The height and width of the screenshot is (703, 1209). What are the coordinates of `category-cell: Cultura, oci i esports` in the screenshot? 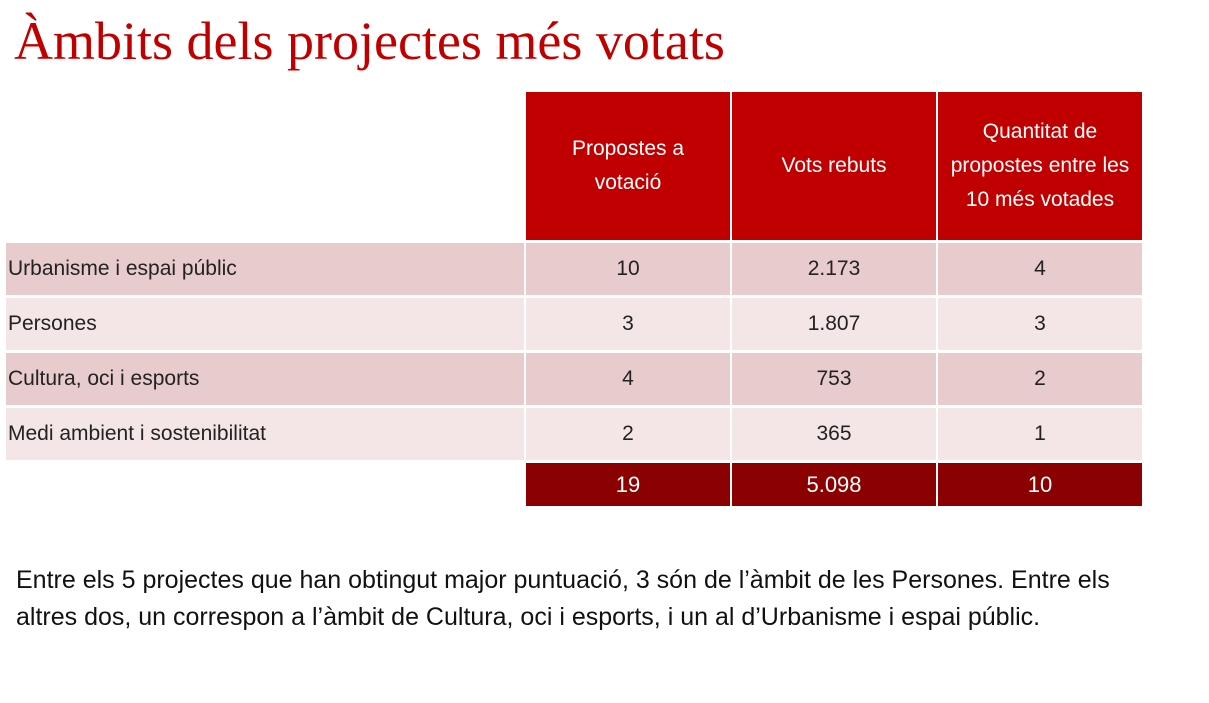 It's located at (265, 379).